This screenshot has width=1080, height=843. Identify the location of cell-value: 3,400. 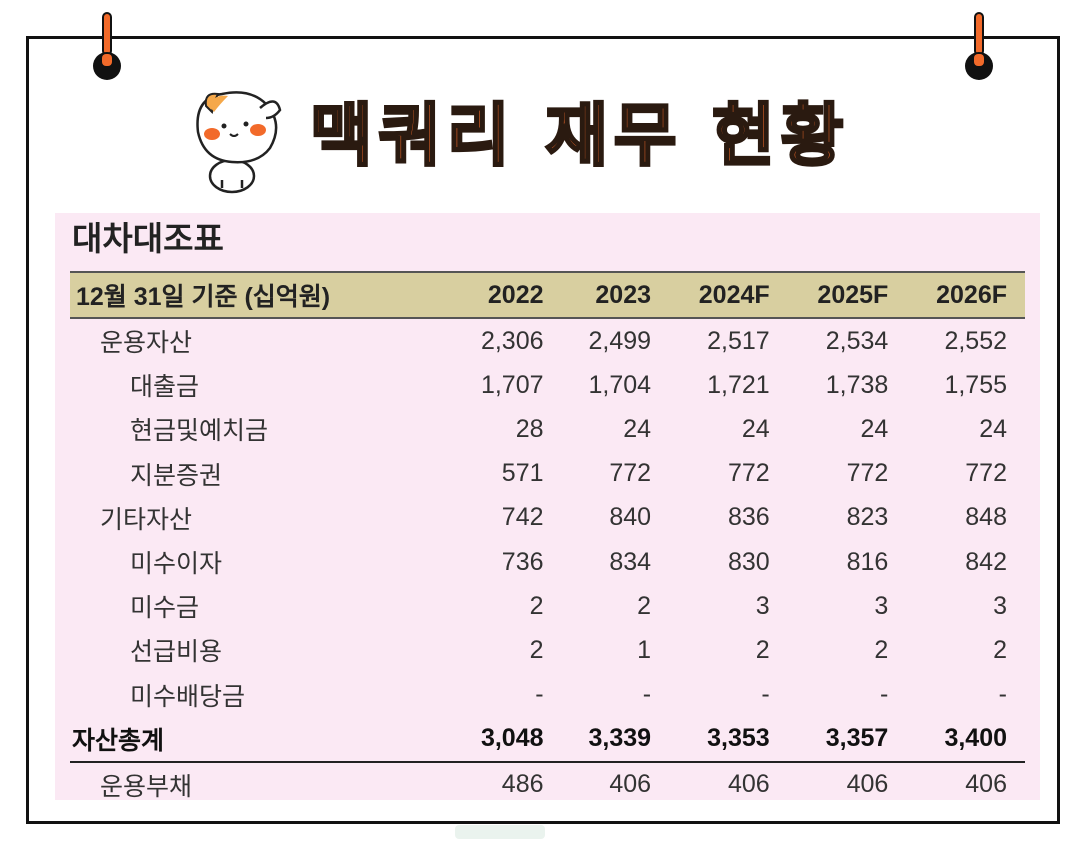
(965, 739).